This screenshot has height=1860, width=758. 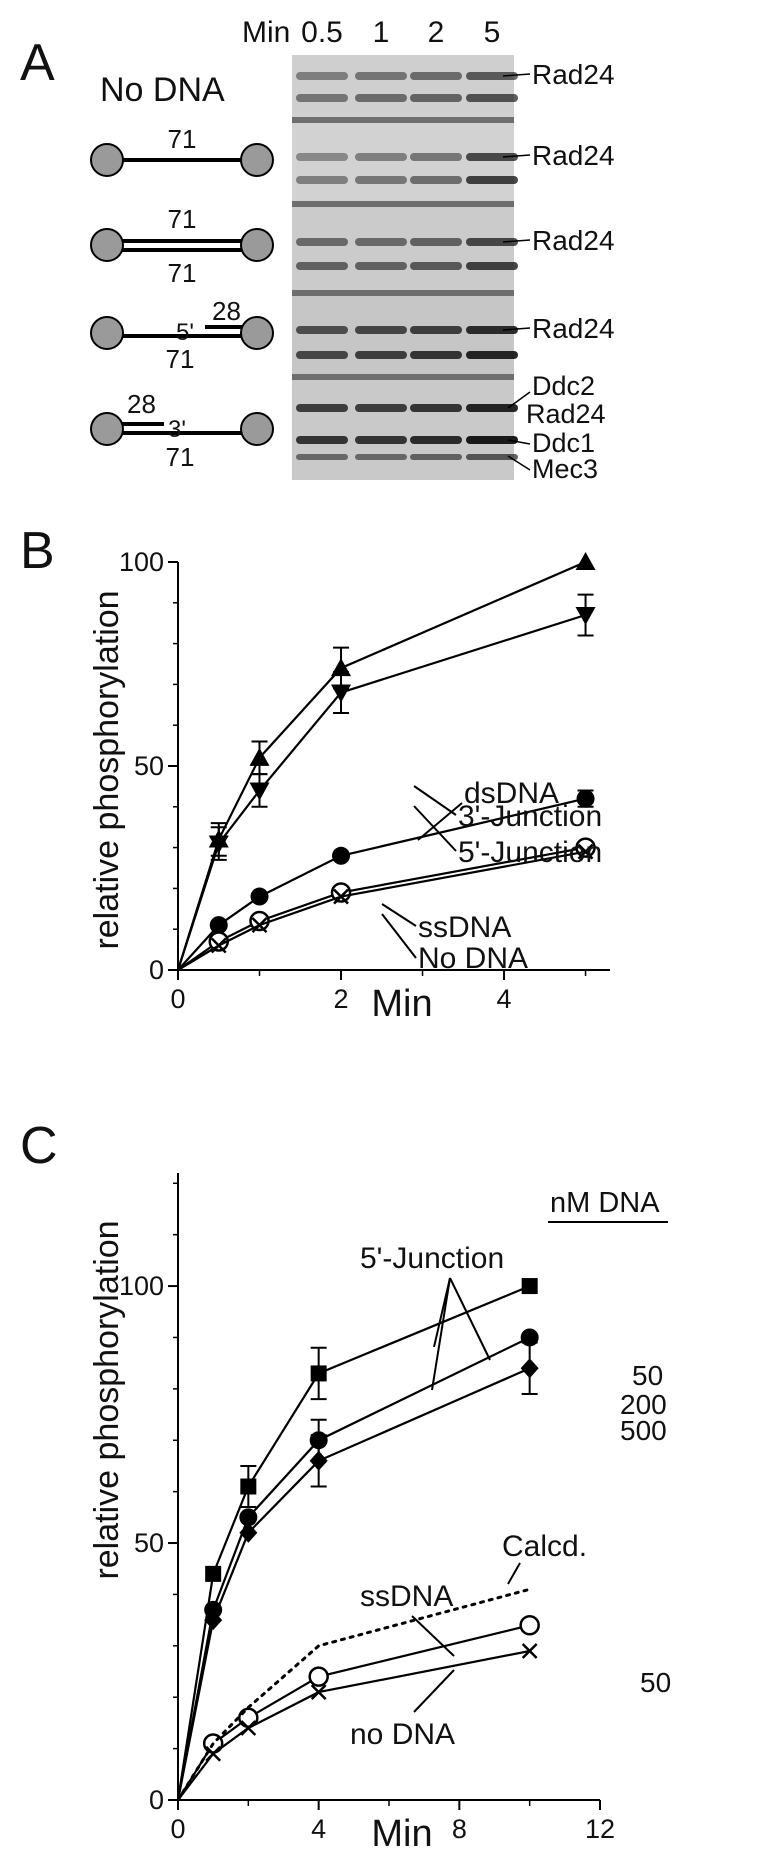 What do you see at coordinates (566, 414) in the screenshot?
I see `band-label-rad24: Rad24` at bounding box center [566, 414].